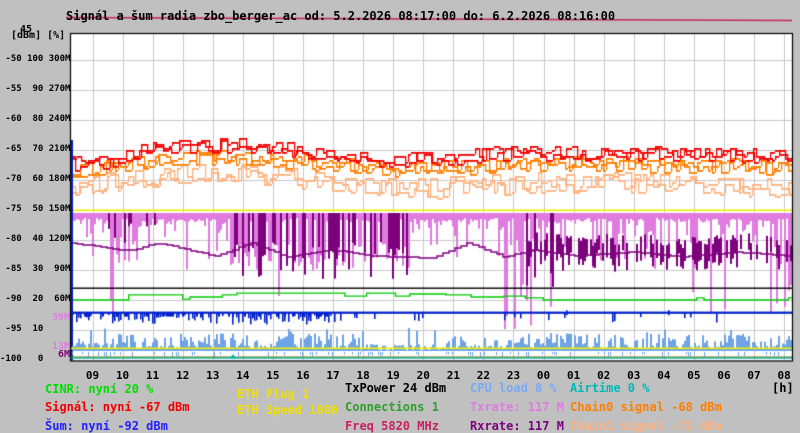 This screenshot has height=433, width=800. What do you see at coordinates (117, 407) in the screenshot?
I see `legend-item: Signál: nyní -67 dBm` at bounding box center [117, 407].